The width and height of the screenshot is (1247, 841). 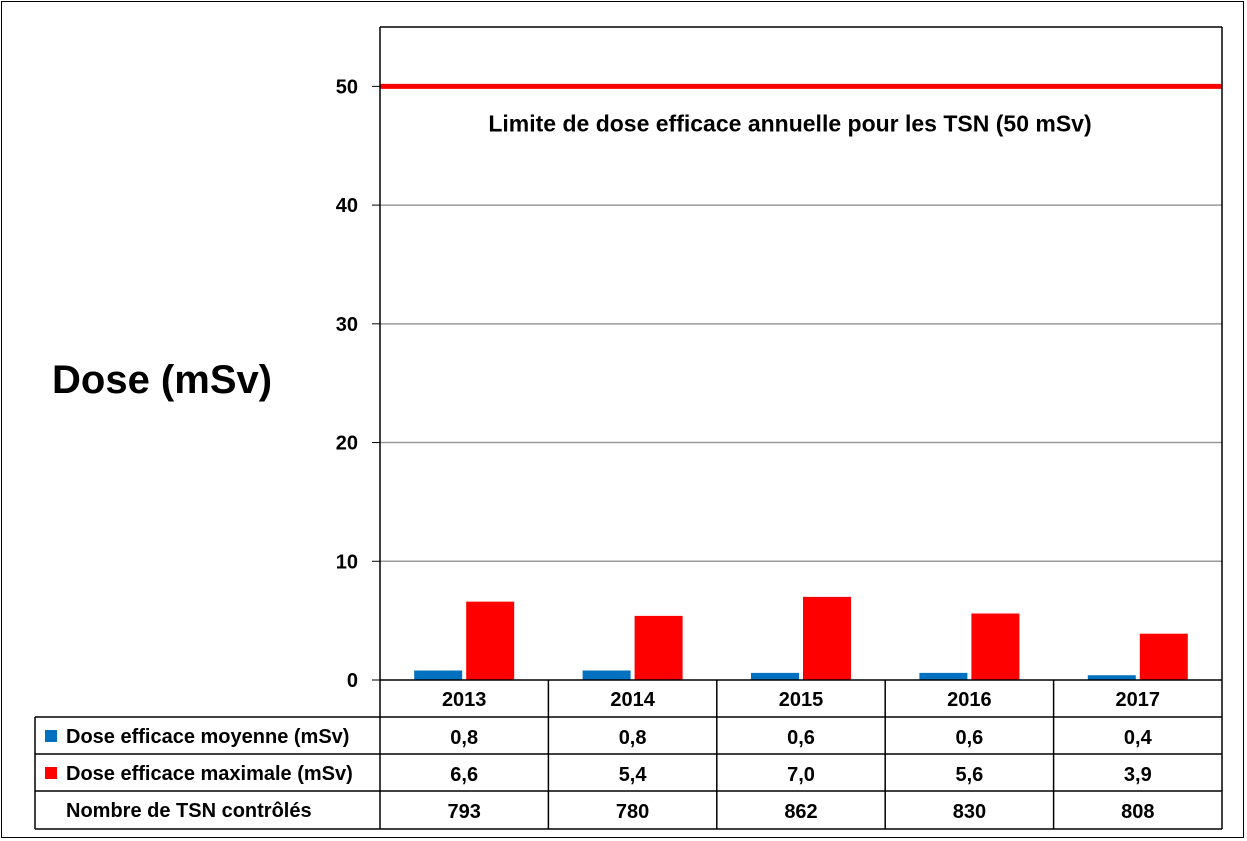 What do you see at coordinates (347, 87) in the screenshot?
I see `y-tick-label: 50` at bounding box center [347, 87].